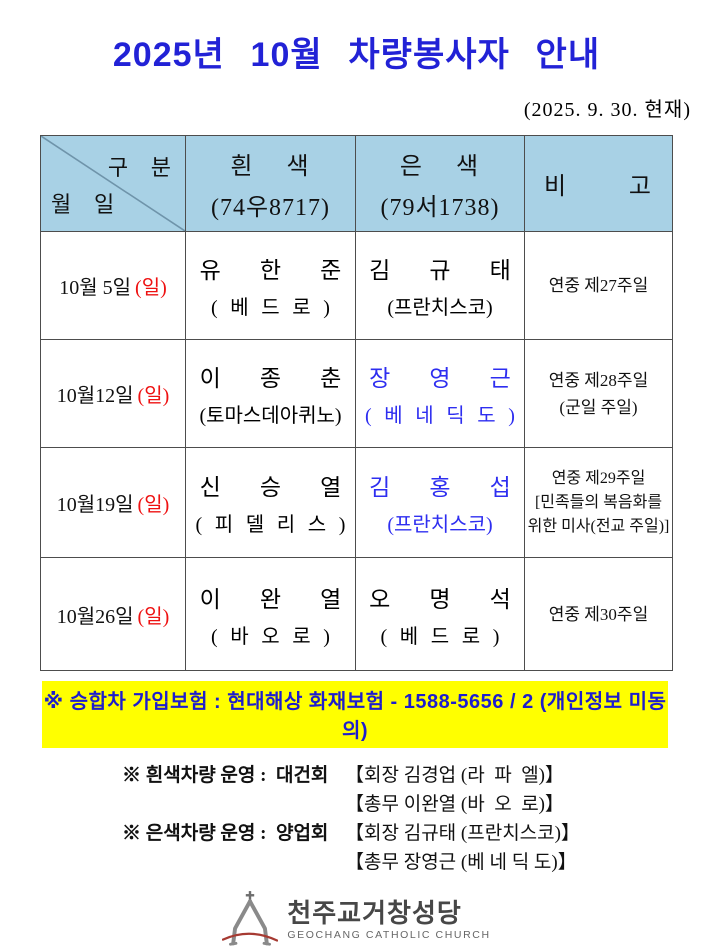 The height and width of the screenshot is (951, 713). I want to click on driver-name: 장 영 근, so click(440, 378).